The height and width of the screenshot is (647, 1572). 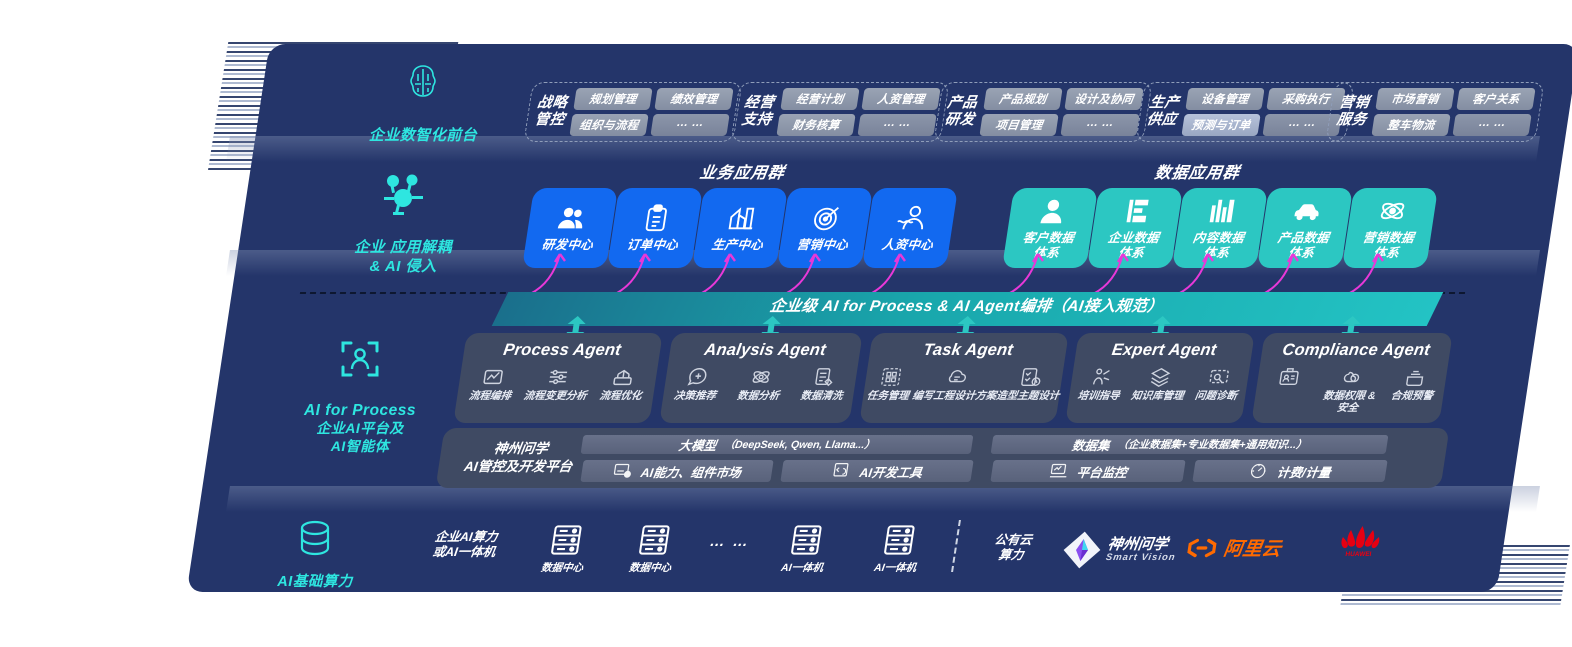 What do you see at coordinates (1101, 472) in the screenshot?
I see `ops-label: 平台监控` at bounding box center [1101, 472].